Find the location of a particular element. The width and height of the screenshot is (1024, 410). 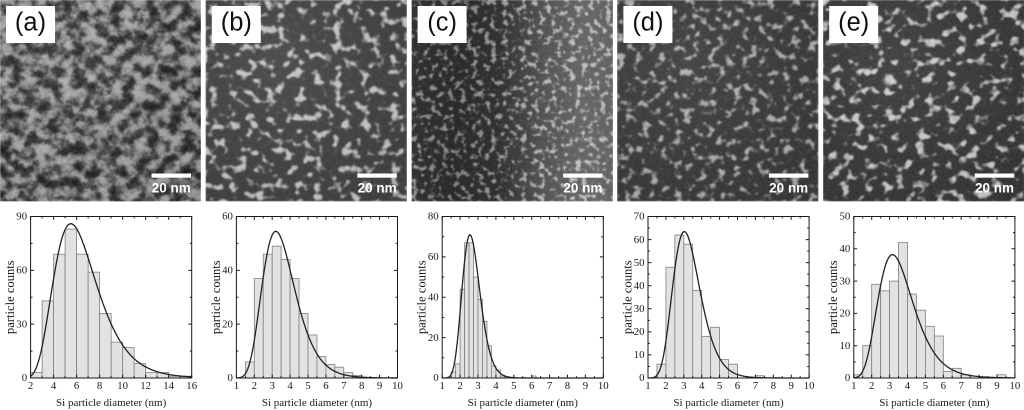

svg-text: 16 is located at coordinates (191, 386).